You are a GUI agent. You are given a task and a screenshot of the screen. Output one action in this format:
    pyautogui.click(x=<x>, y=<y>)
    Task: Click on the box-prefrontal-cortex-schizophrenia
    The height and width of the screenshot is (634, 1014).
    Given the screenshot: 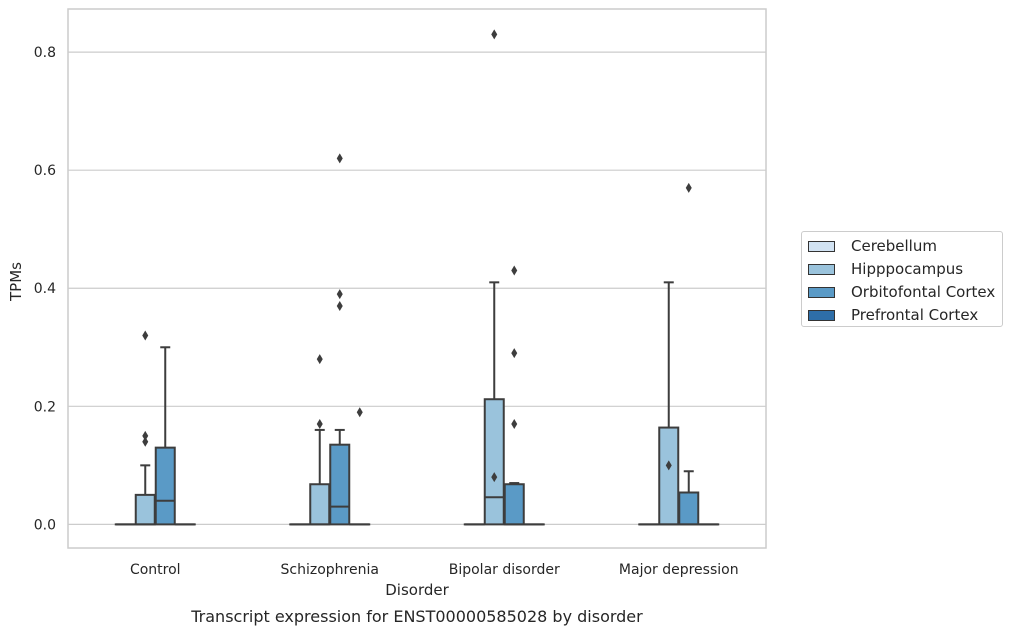 What is the action you would take?
    pyautogui.click(x=360, y=466)
    